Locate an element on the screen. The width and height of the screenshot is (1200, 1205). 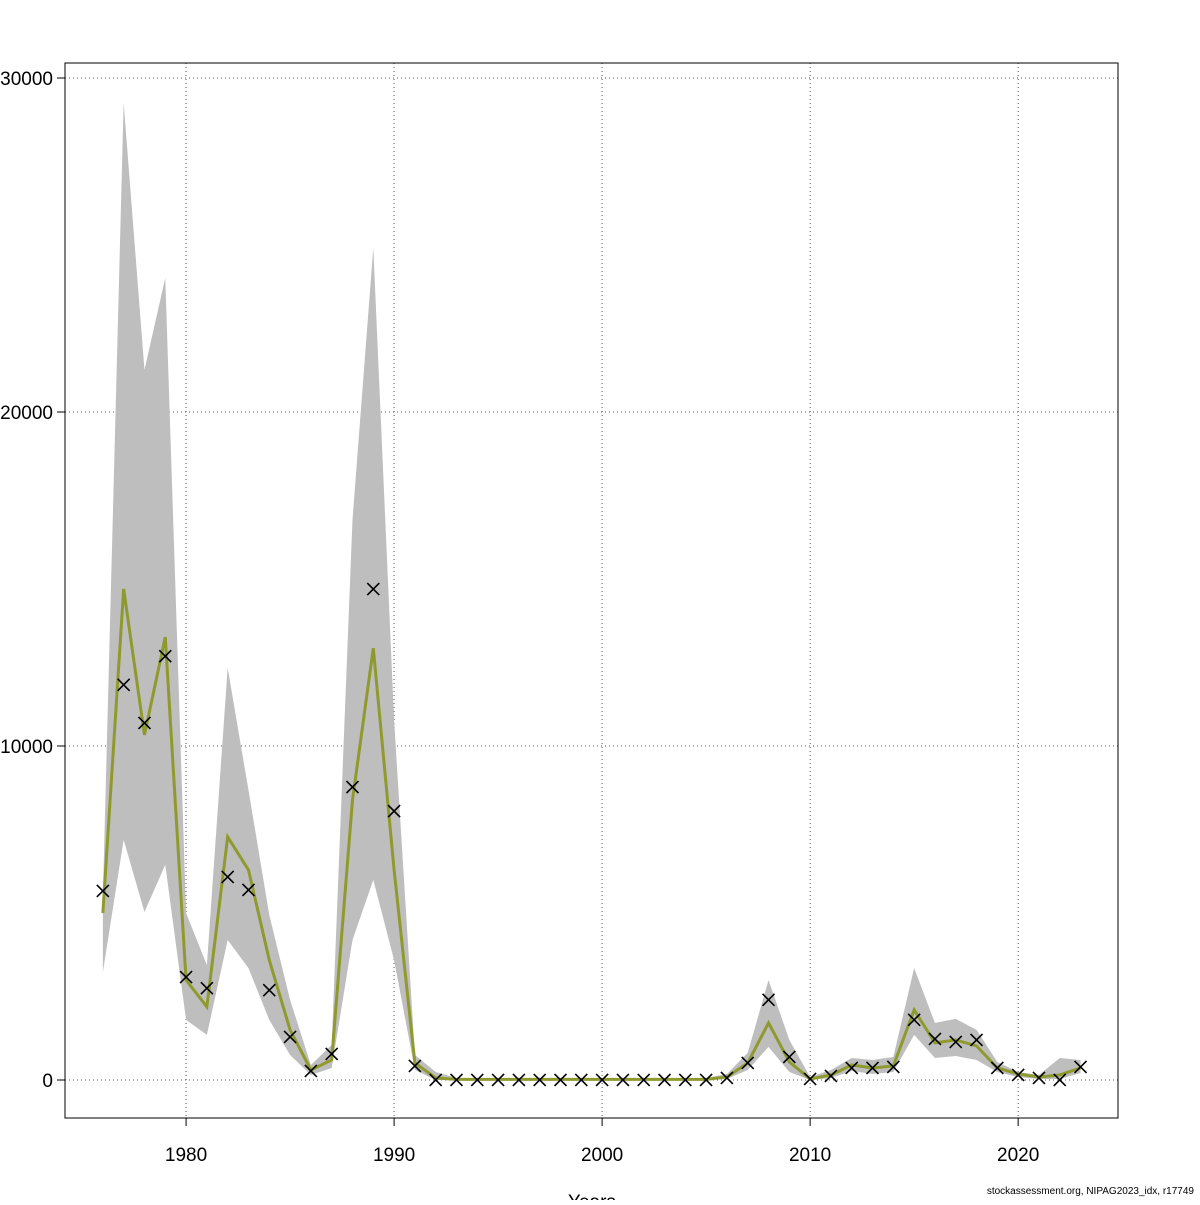
y-tick-label: 10000 is located at coordinates (26, 747).